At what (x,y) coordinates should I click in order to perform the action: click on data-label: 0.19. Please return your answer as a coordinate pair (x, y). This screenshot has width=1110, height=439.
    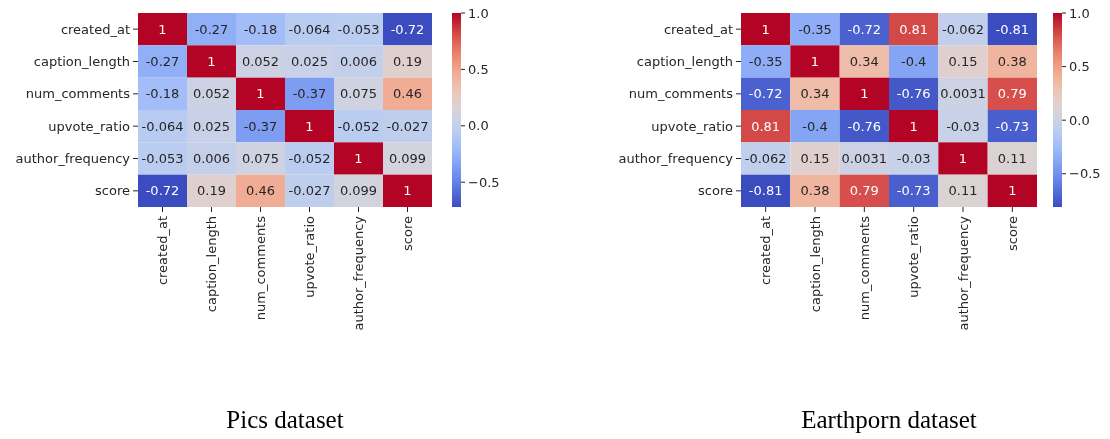
    Looking at the image, I should click on (211, 191).